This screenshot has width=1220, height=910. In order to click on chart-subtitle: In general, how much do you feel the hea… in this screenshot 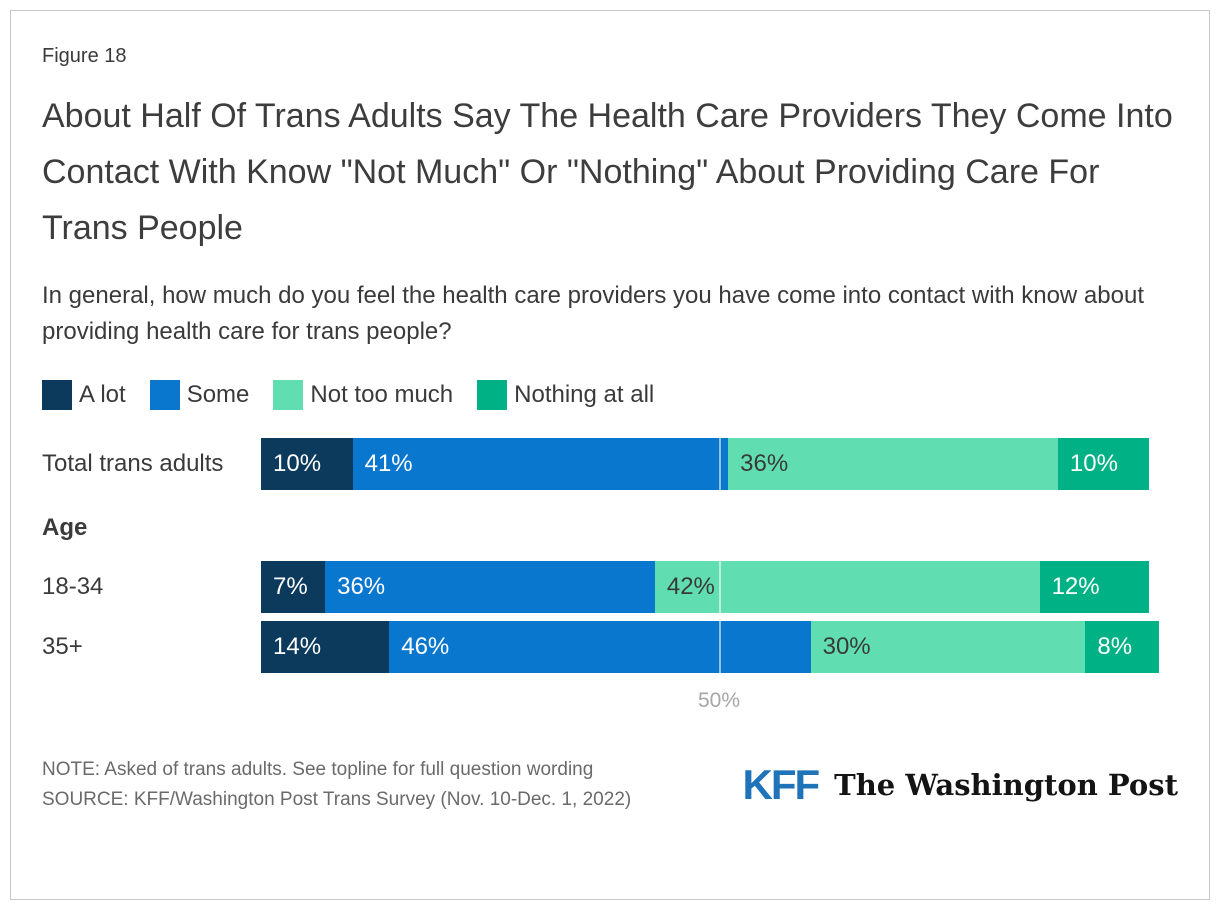, I will do `click(593, 313)`.